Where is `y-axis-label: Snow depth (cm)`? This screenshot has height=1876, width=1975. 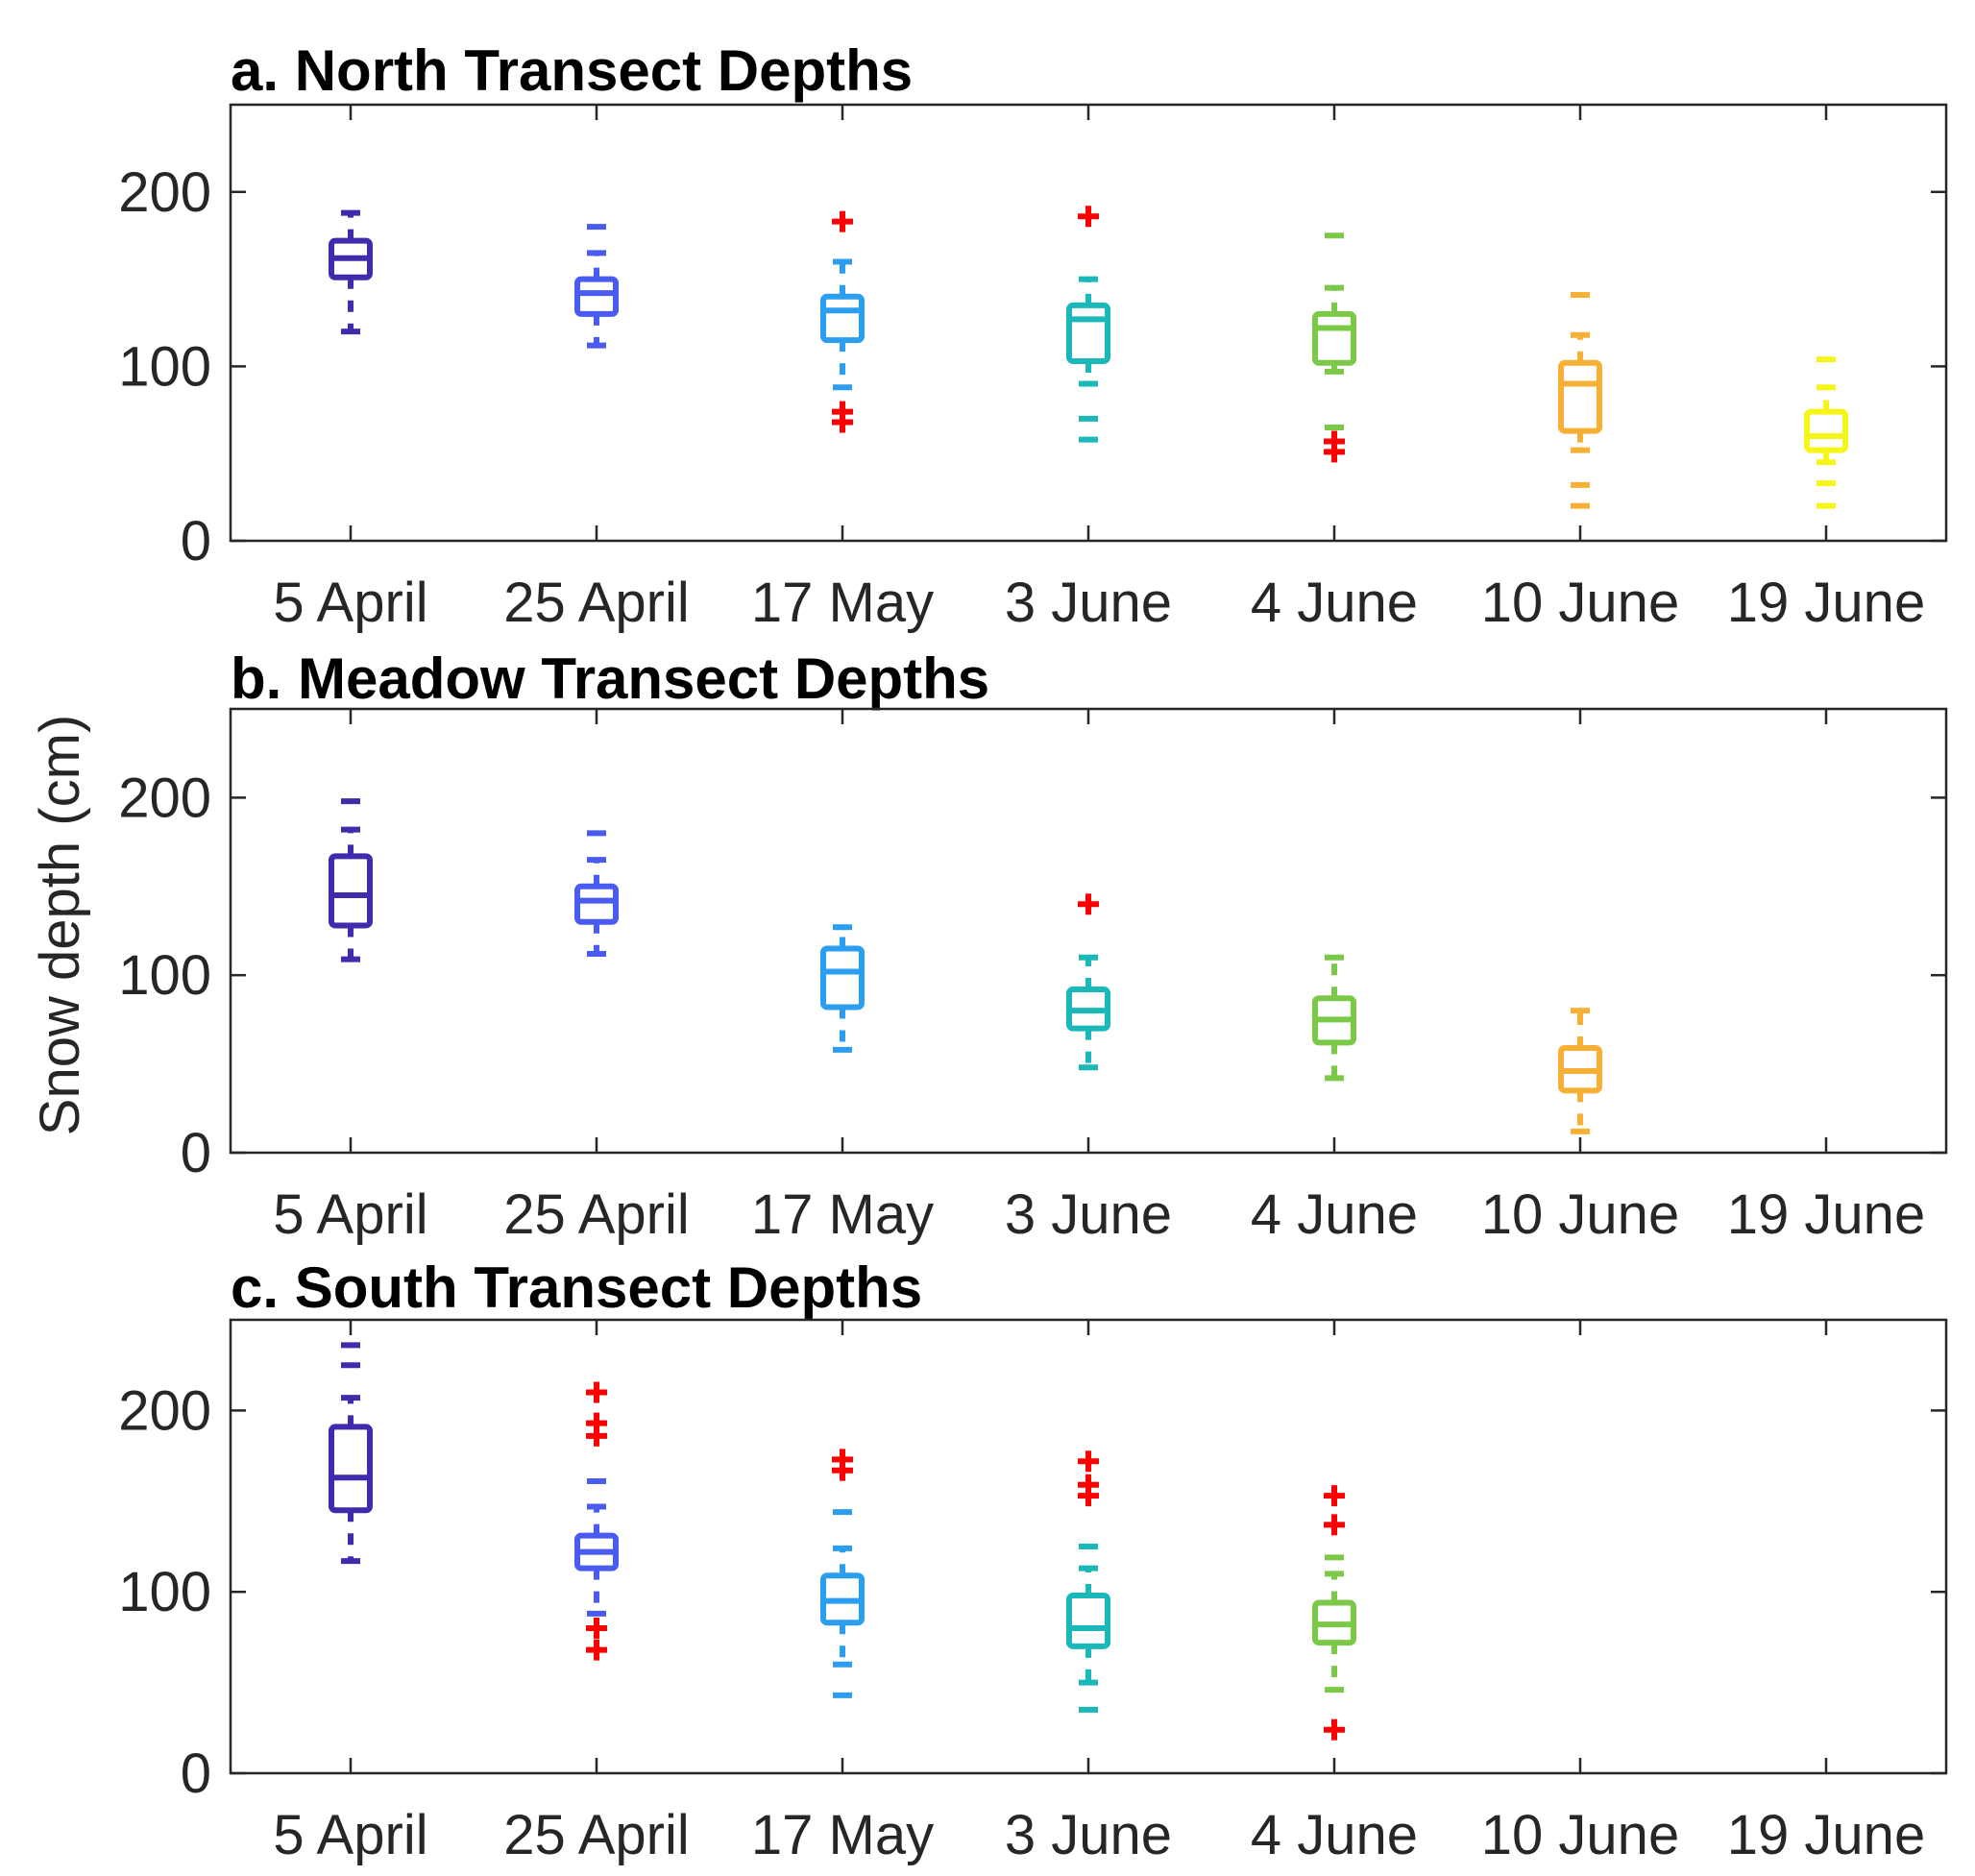
y-axis-label: Snow depth (cm) is located at coordinates (60, 925).